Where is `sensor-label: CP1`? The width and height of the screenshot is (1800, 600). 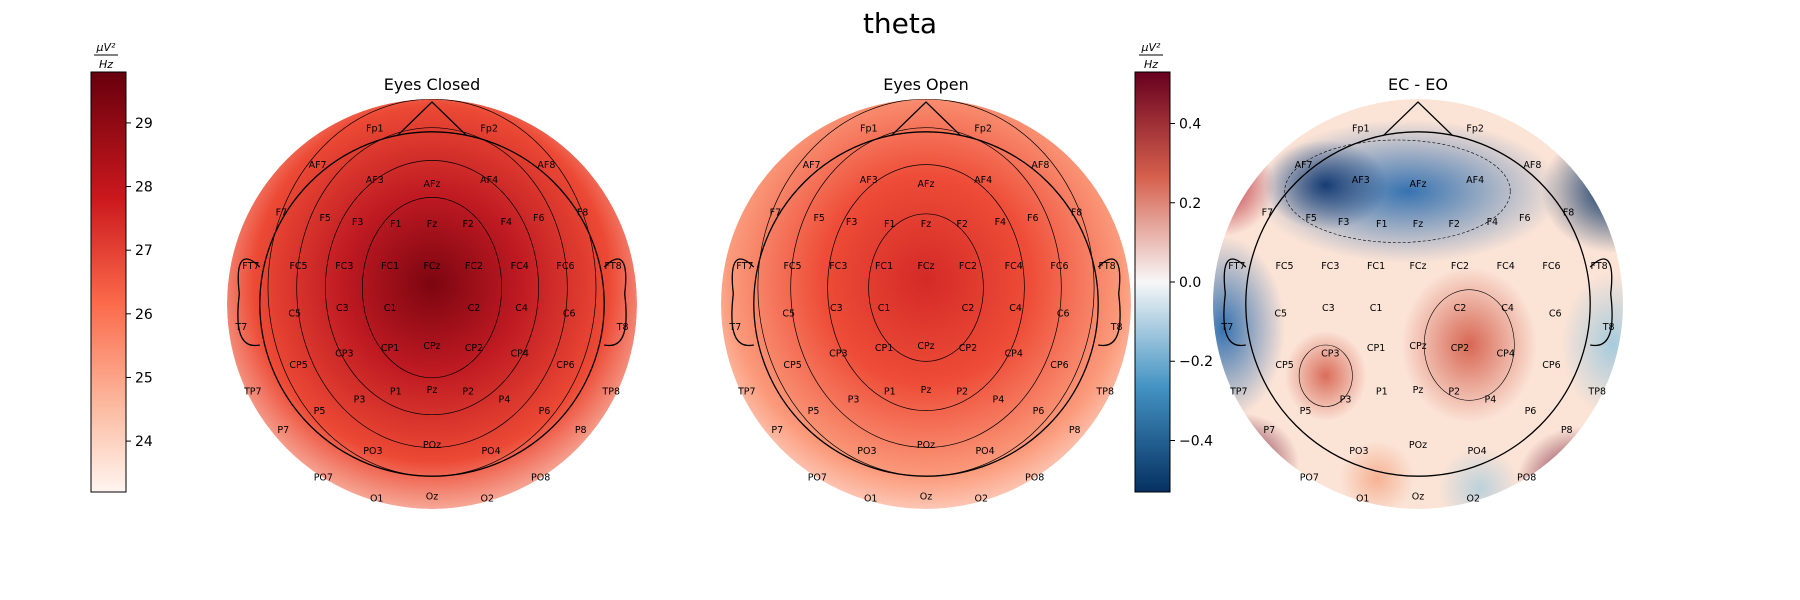
sensor-label: CP1 is located at coordinates (1376, 348).